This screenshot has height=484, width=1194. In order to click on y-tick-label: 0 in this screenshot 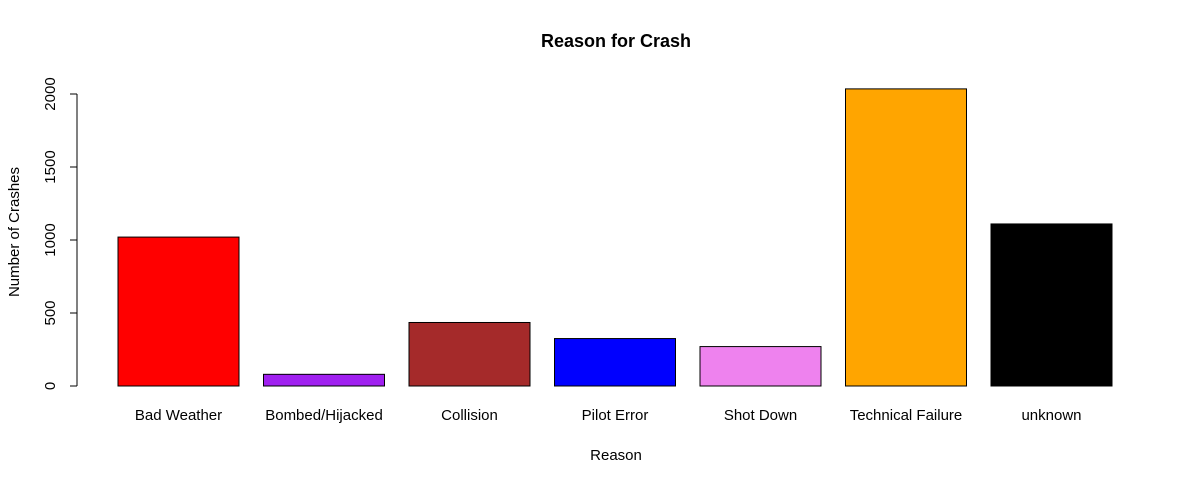, I will do `click(50, 386)`.